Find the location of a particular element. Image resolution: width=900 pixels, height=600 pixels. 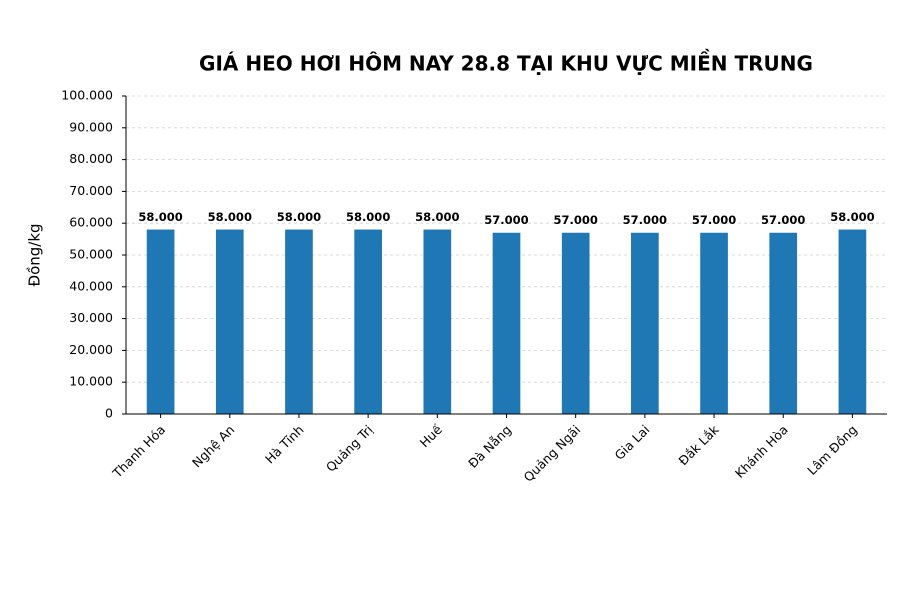

y-tick-label: 60.000 is located at coordinates (91, 222).